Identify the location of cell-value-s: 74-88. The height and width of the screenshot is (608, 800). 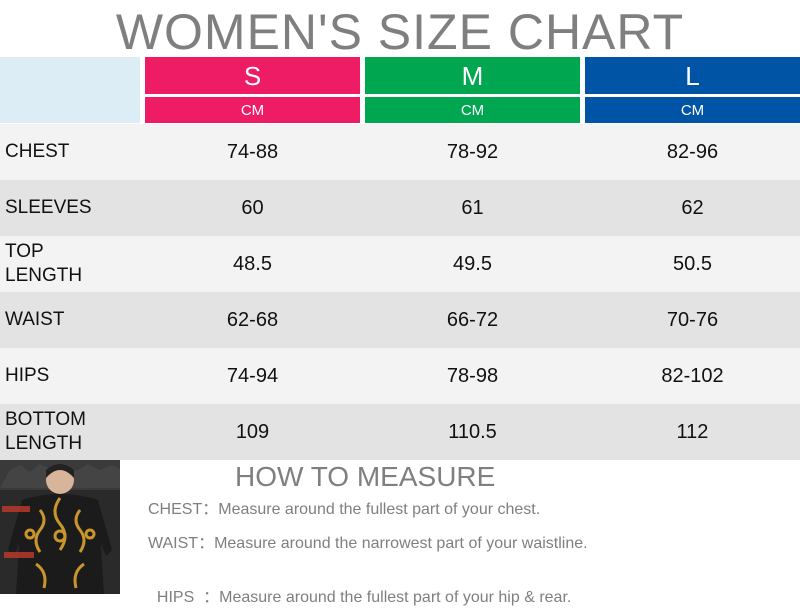
(252, 151).